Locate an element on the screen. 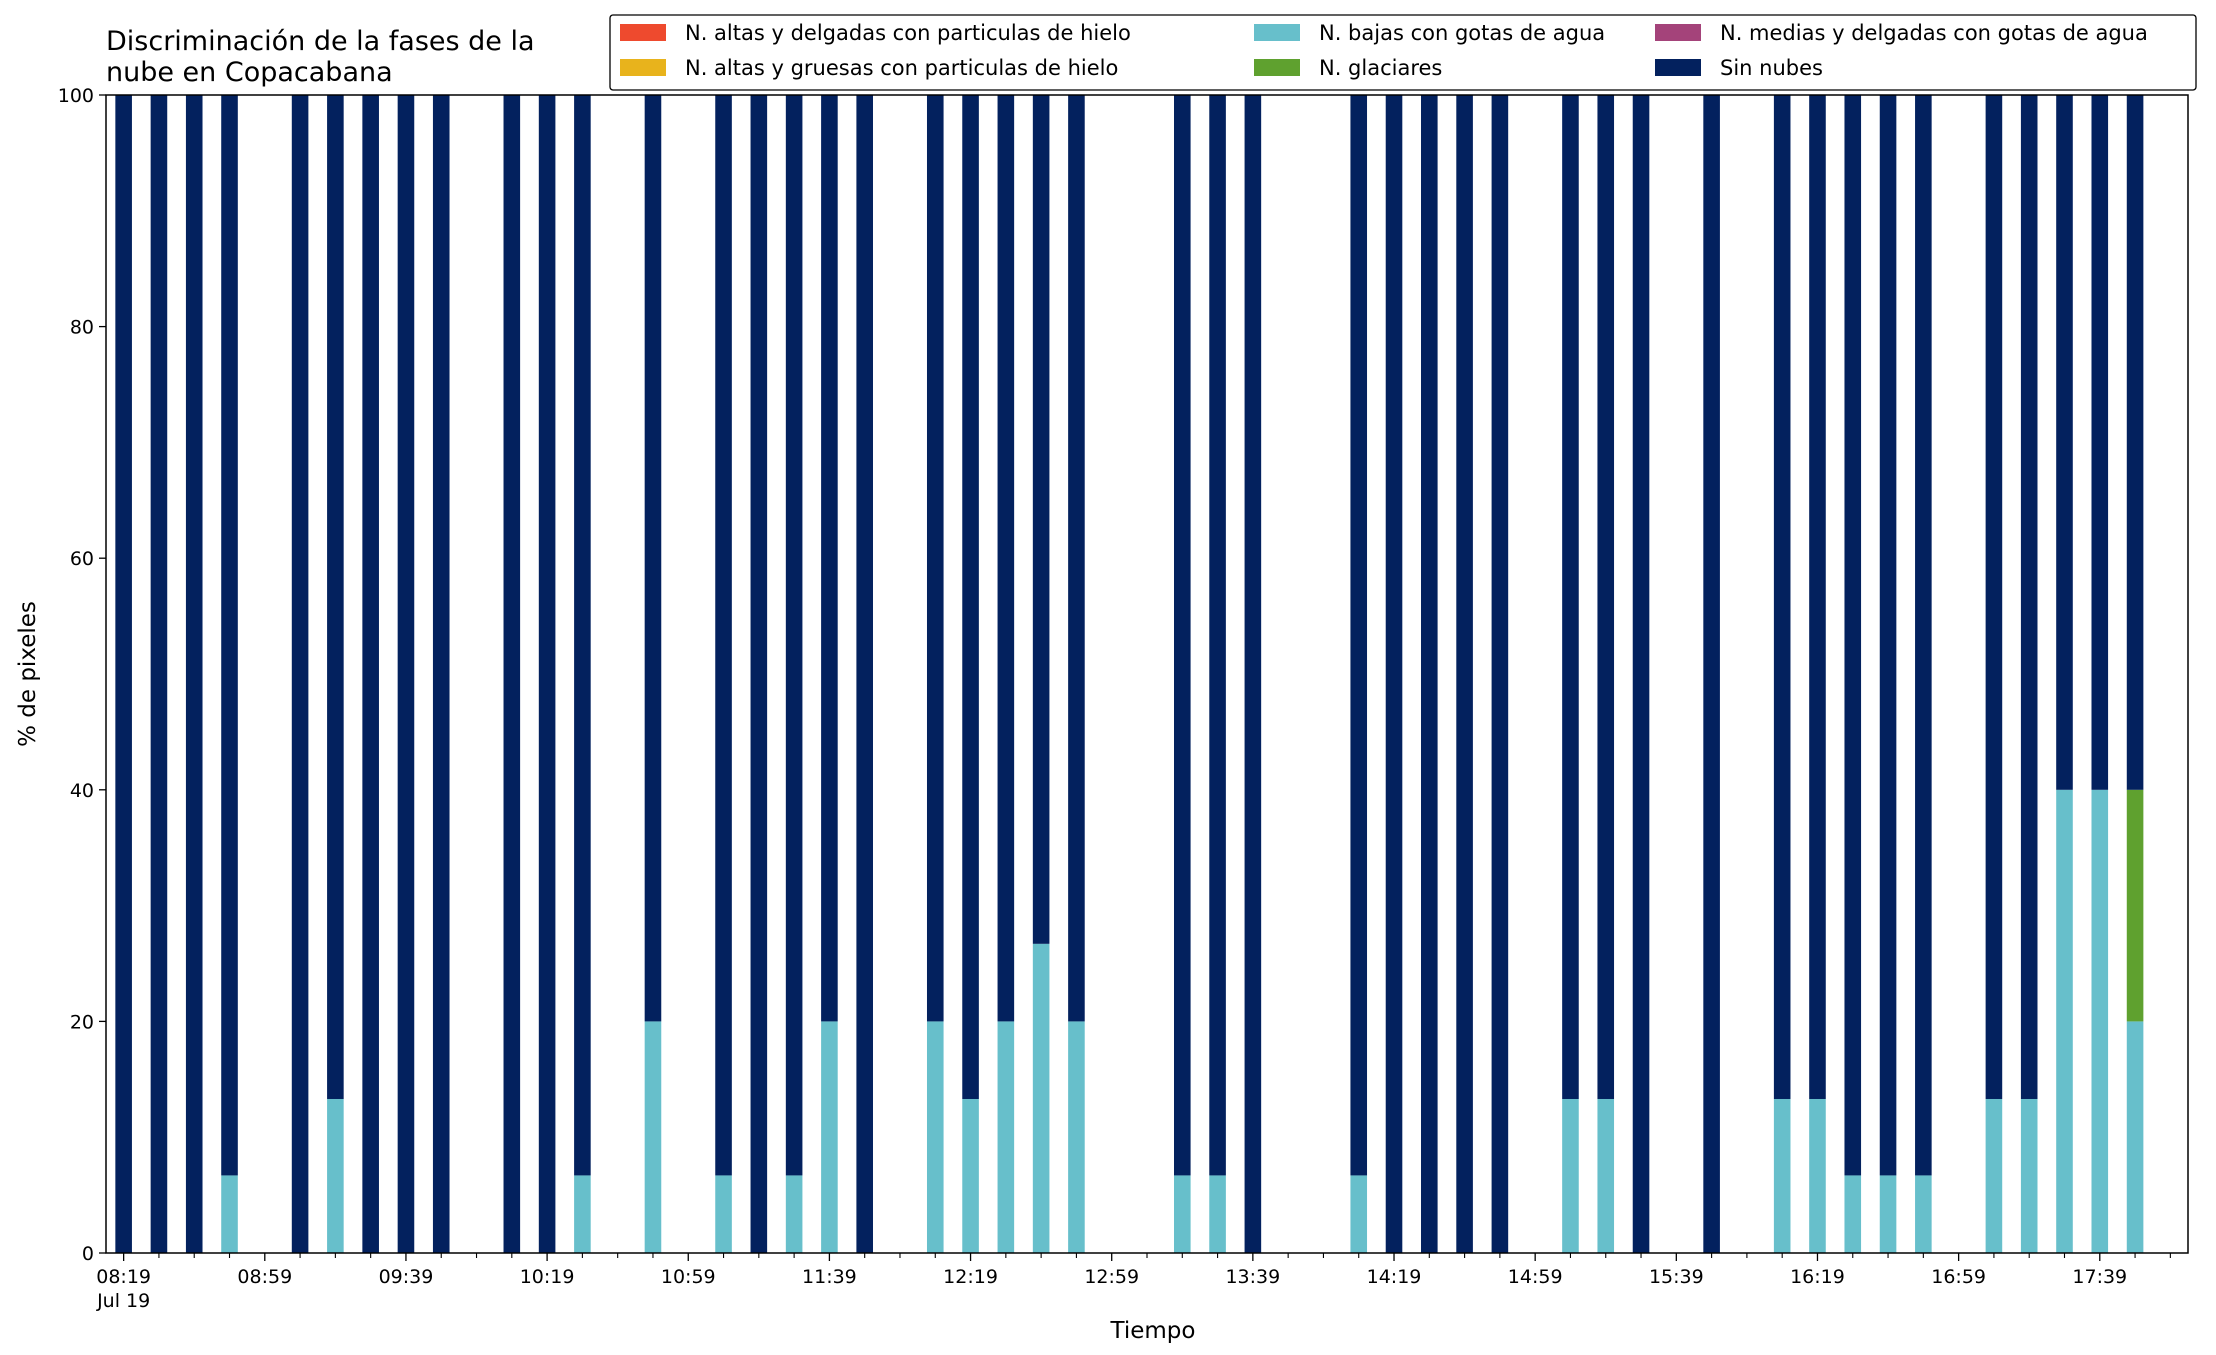  legend-label: N. medias y delgadas con gotas de agua is located at coordinates (1934, 33).